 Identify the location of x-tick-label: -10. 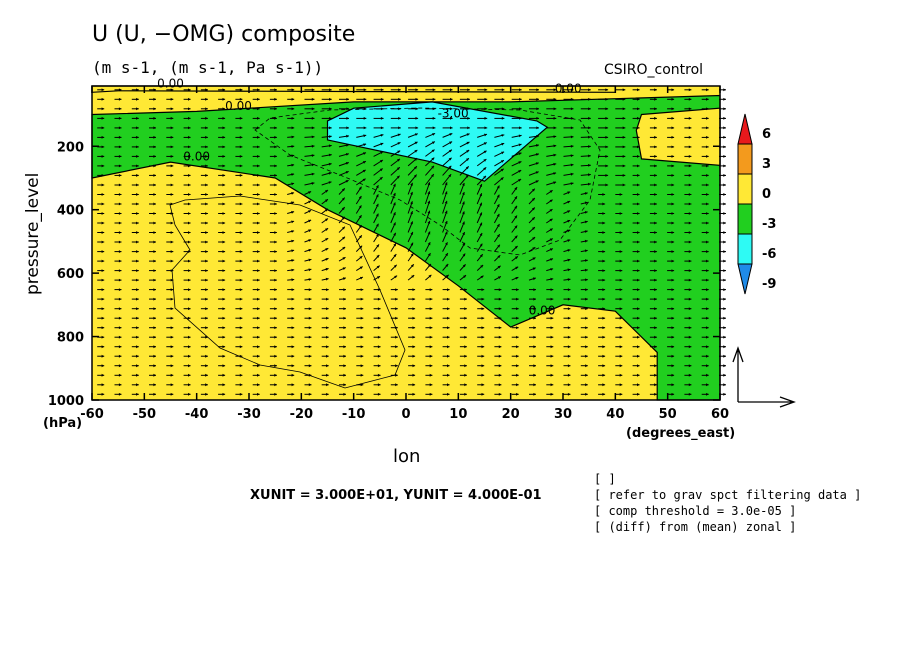
(354, 414).